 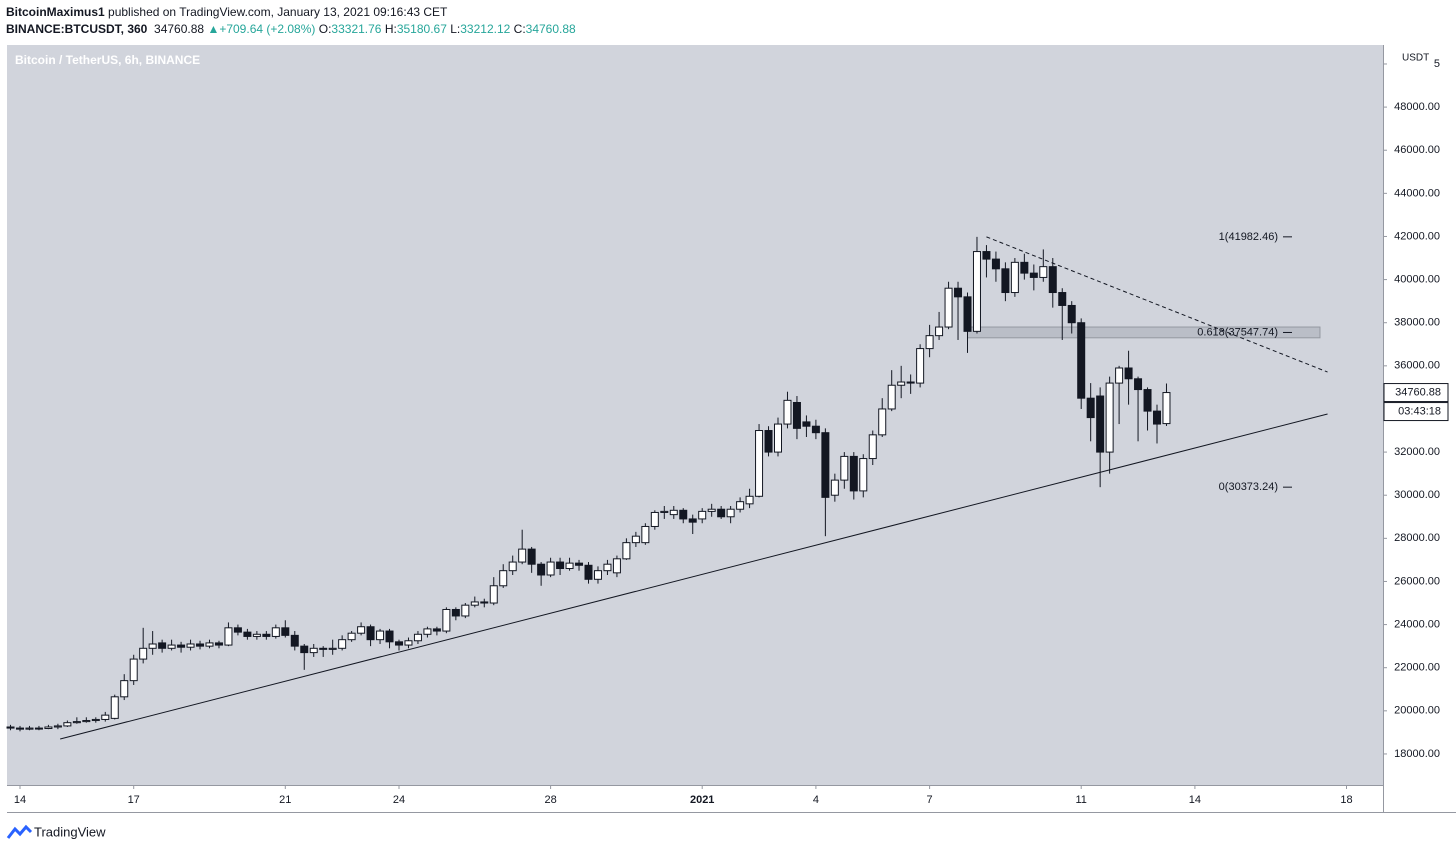 I want to click on x-tick-label: 24, so click(x=399, y=800).